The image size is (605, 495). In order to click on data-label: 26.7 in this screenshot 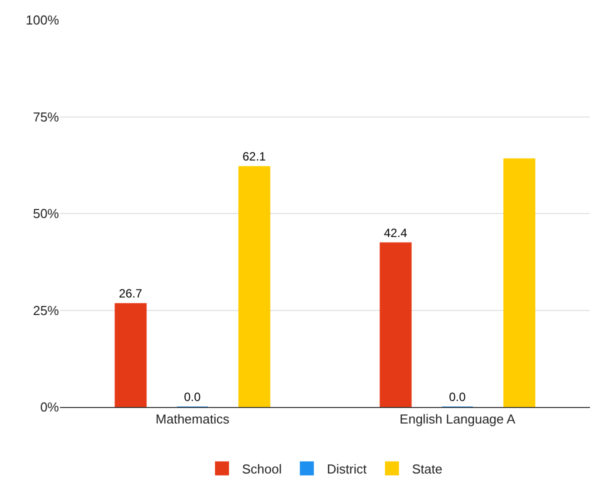, I will do `click(130, 293)`.